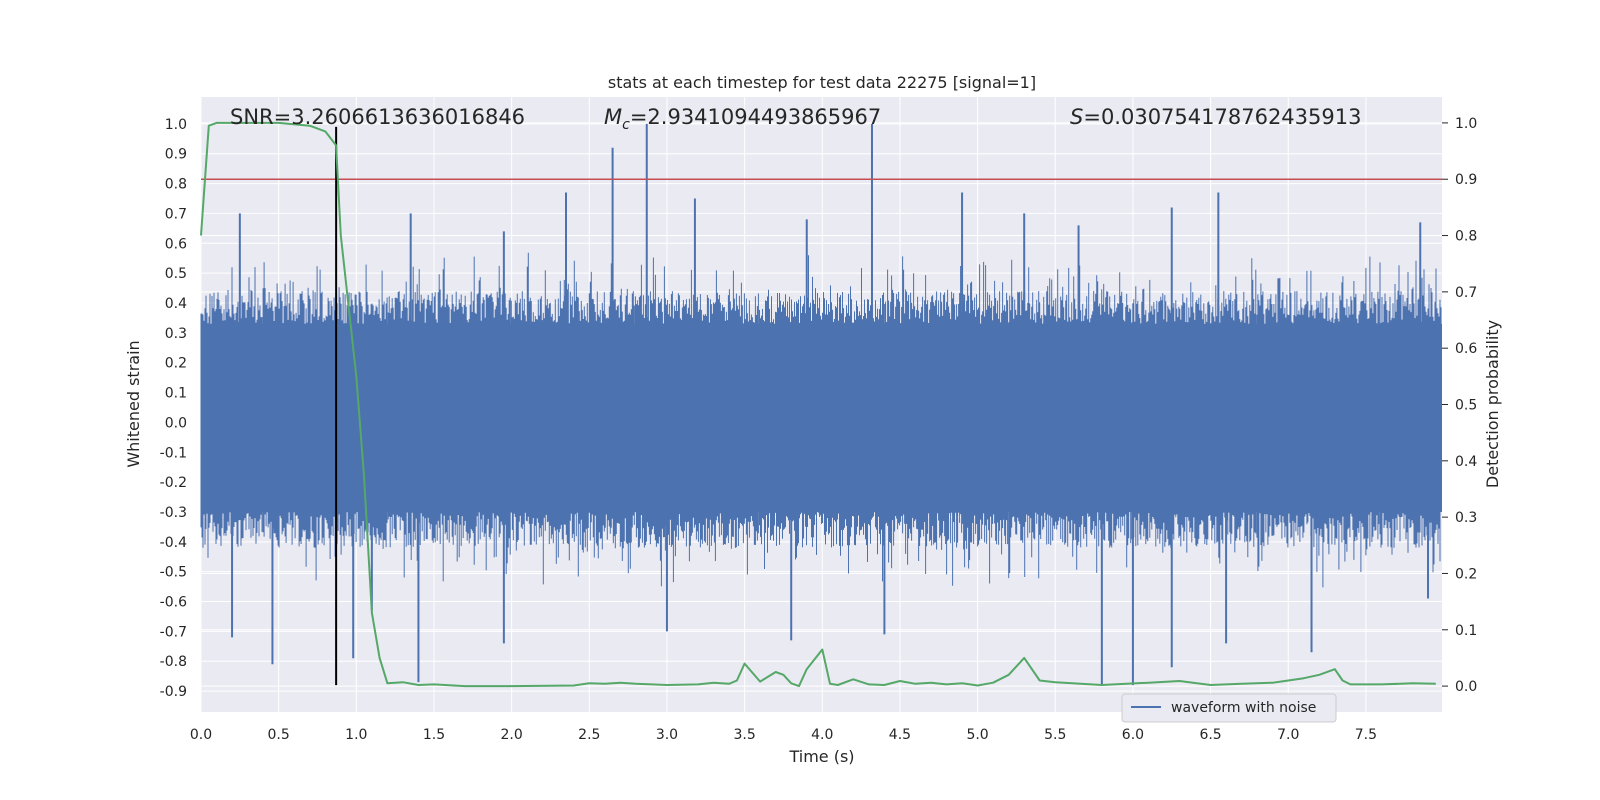 Image resolution: width=1600 pixels, height=800 pixels. What do you see at coordinates (176, 394) in the screenshot?
I see `y-tick-label: 0.1` at bounding box center [176, 394].